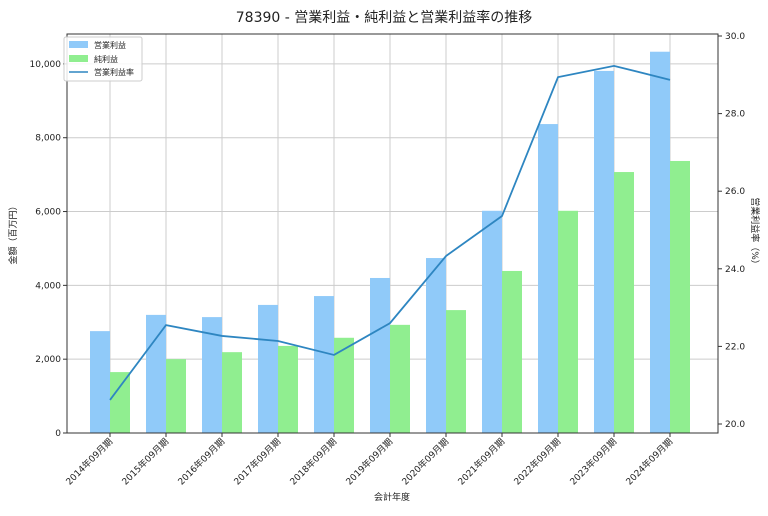 This screenshot has height=516, width=768. I want to click on y-tick-label: 4,000, so click(48, 286).